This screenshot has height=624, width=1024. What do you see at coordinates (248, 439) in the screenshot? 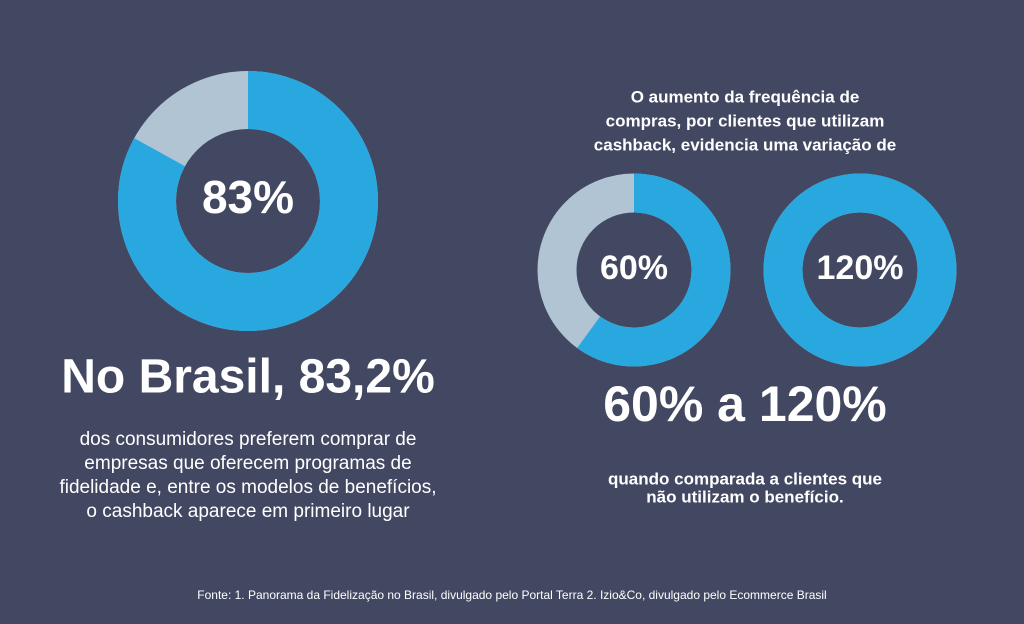
I see `text-line: dos consumidores preferem comprar de` at bounding box center [248, 439].